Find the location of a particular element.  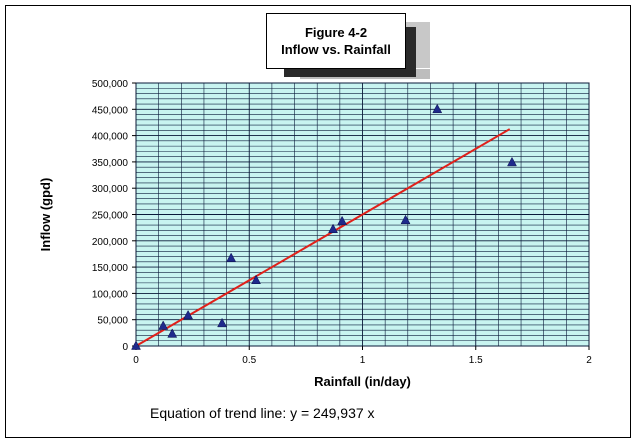

chart-title-box: Figure 4-2 Inflow vs. Rainfall is located at coordinates (336, 41).